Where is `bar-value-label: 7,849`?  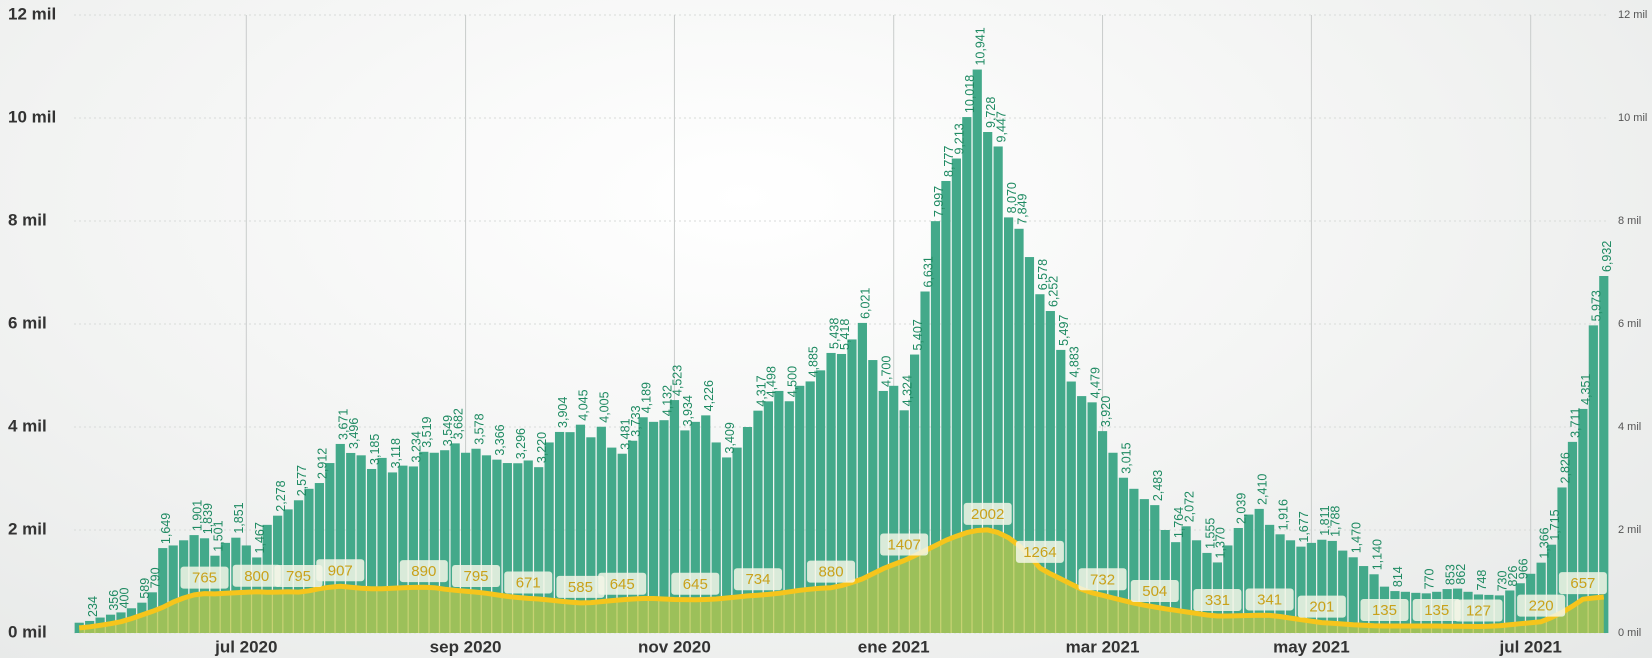
bar-value-label: 7,849 is located at coordinates (1022, 208).